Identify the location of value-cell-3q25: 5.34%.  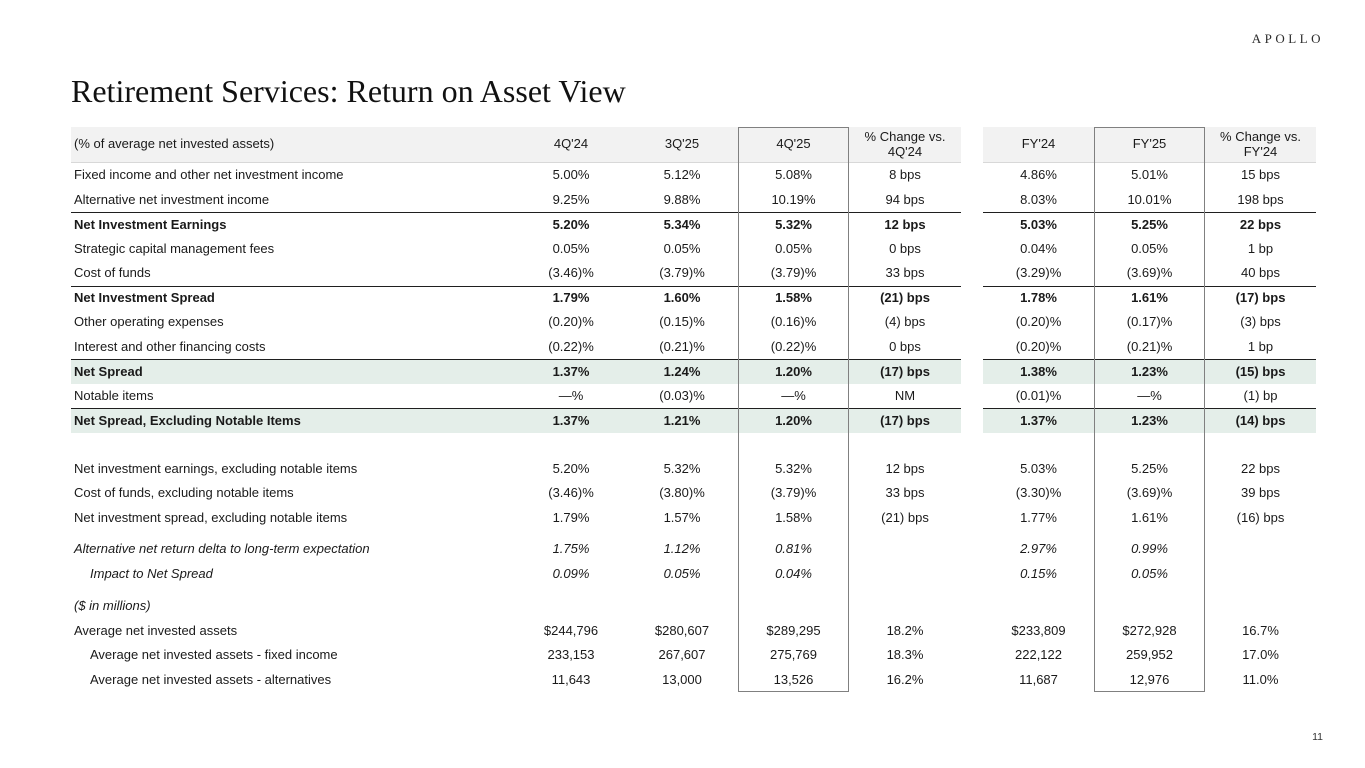
(682, 224).